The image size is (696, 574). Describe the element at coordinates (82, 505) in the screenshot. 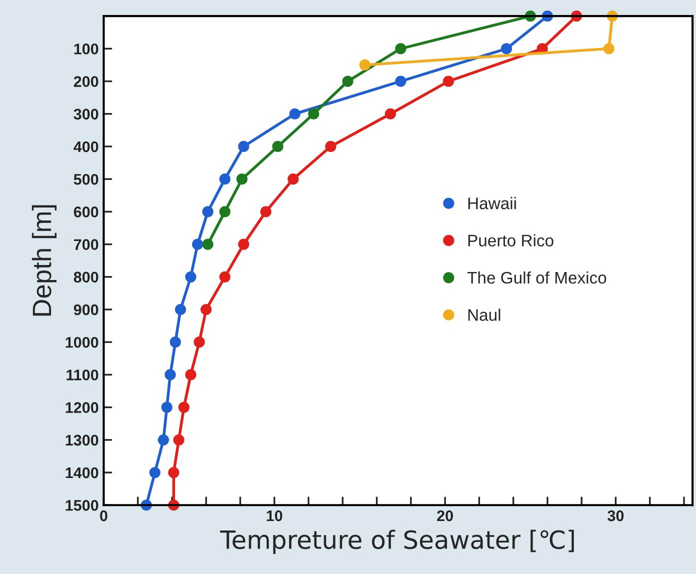

I see `y-tick-label: 1500` at that location.